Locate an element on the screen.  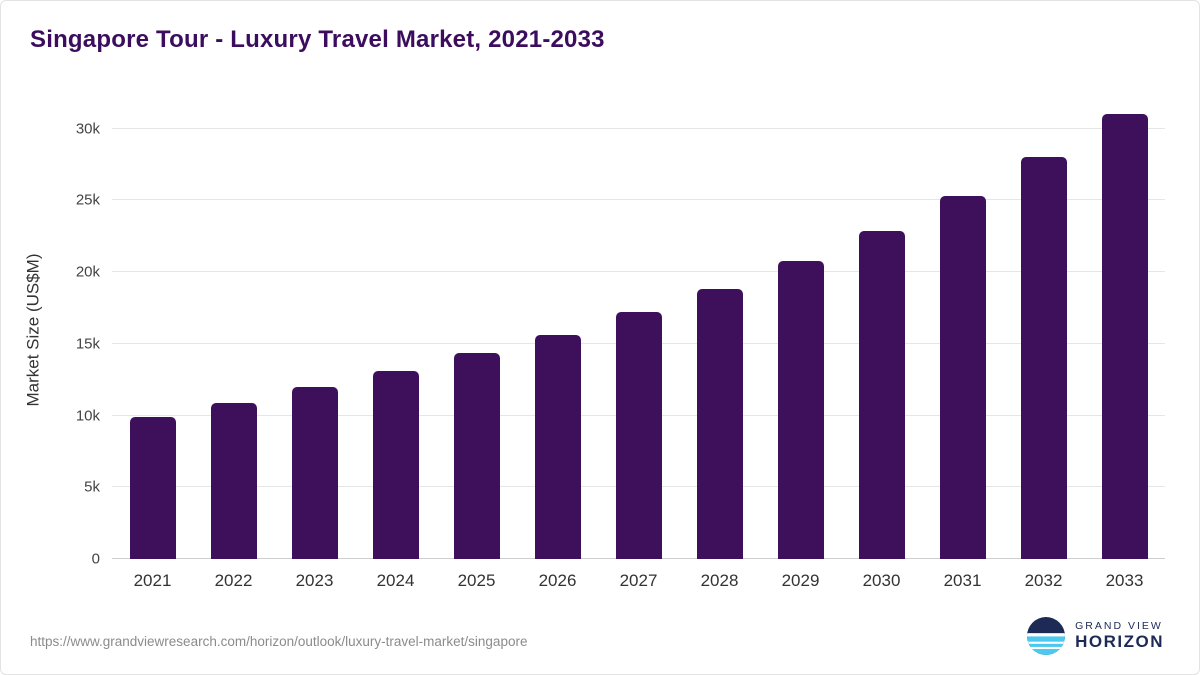
x-tick-label-2030: 2030 is located at coordinates (881, 580).